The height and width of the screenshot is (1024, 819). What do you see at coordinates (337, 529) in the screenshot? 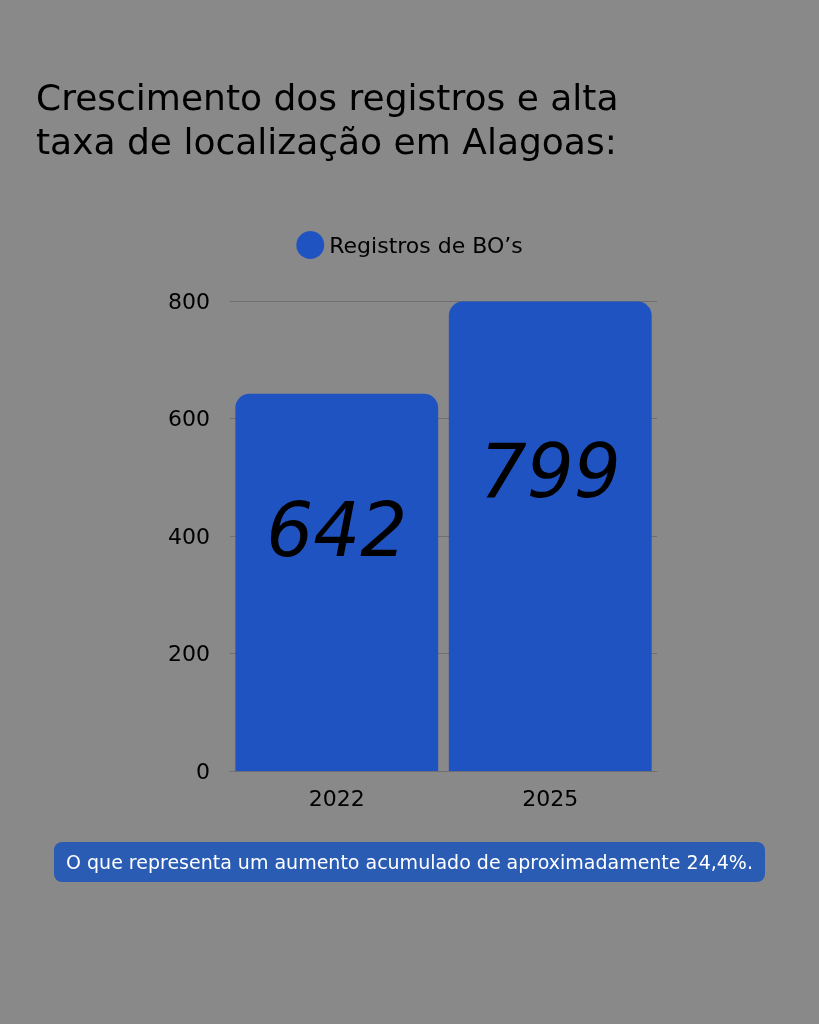
I see `data-label: 642` at bounding box center [337, 529].